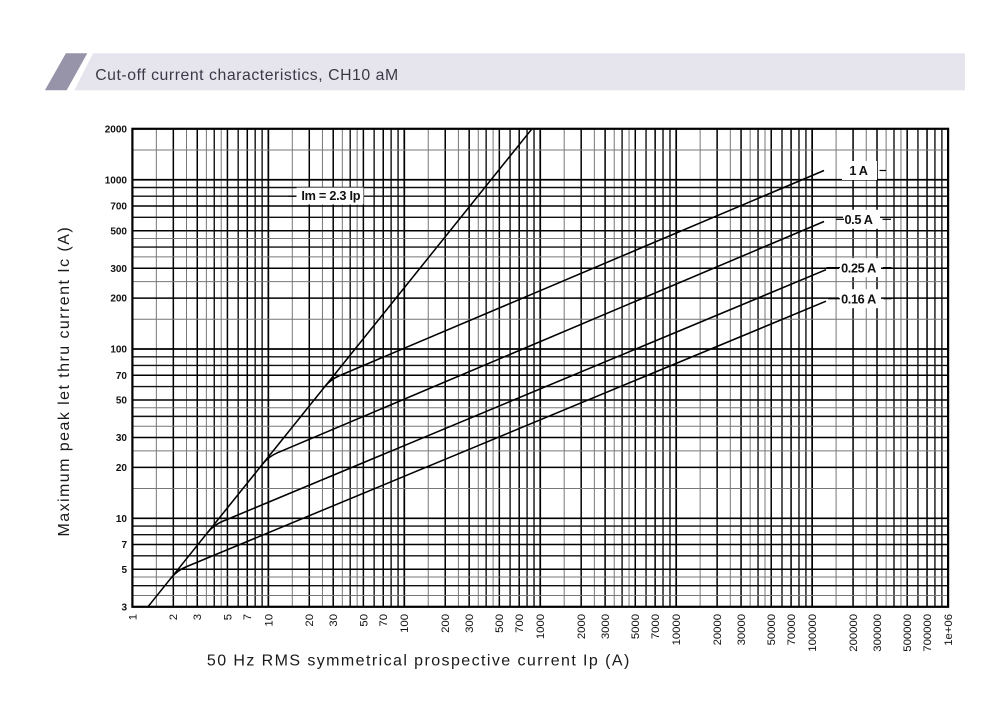 This screenshot has height=713, width=989. Describe the element at coordinates (656, 626) in the screenshot. I see `svg-text: 7000` at that location.